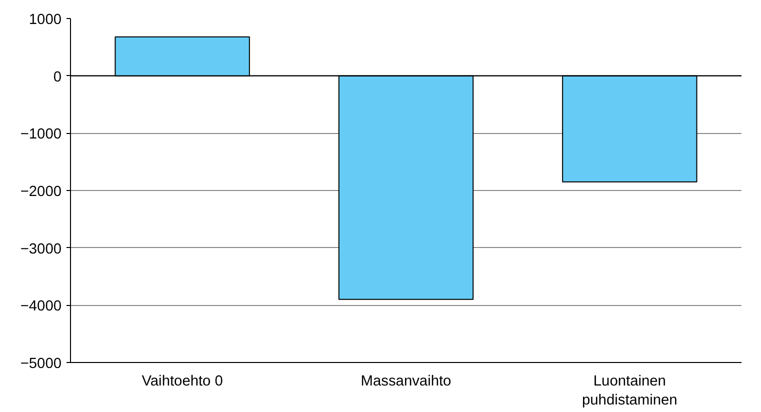 The height and width of the screenshot is (412, 761). What do you see at coordinates (630, 391) in the screenshot?
I see `x-tick-label: Luontainen puhdistaminen` at bounding box center [630, 391].